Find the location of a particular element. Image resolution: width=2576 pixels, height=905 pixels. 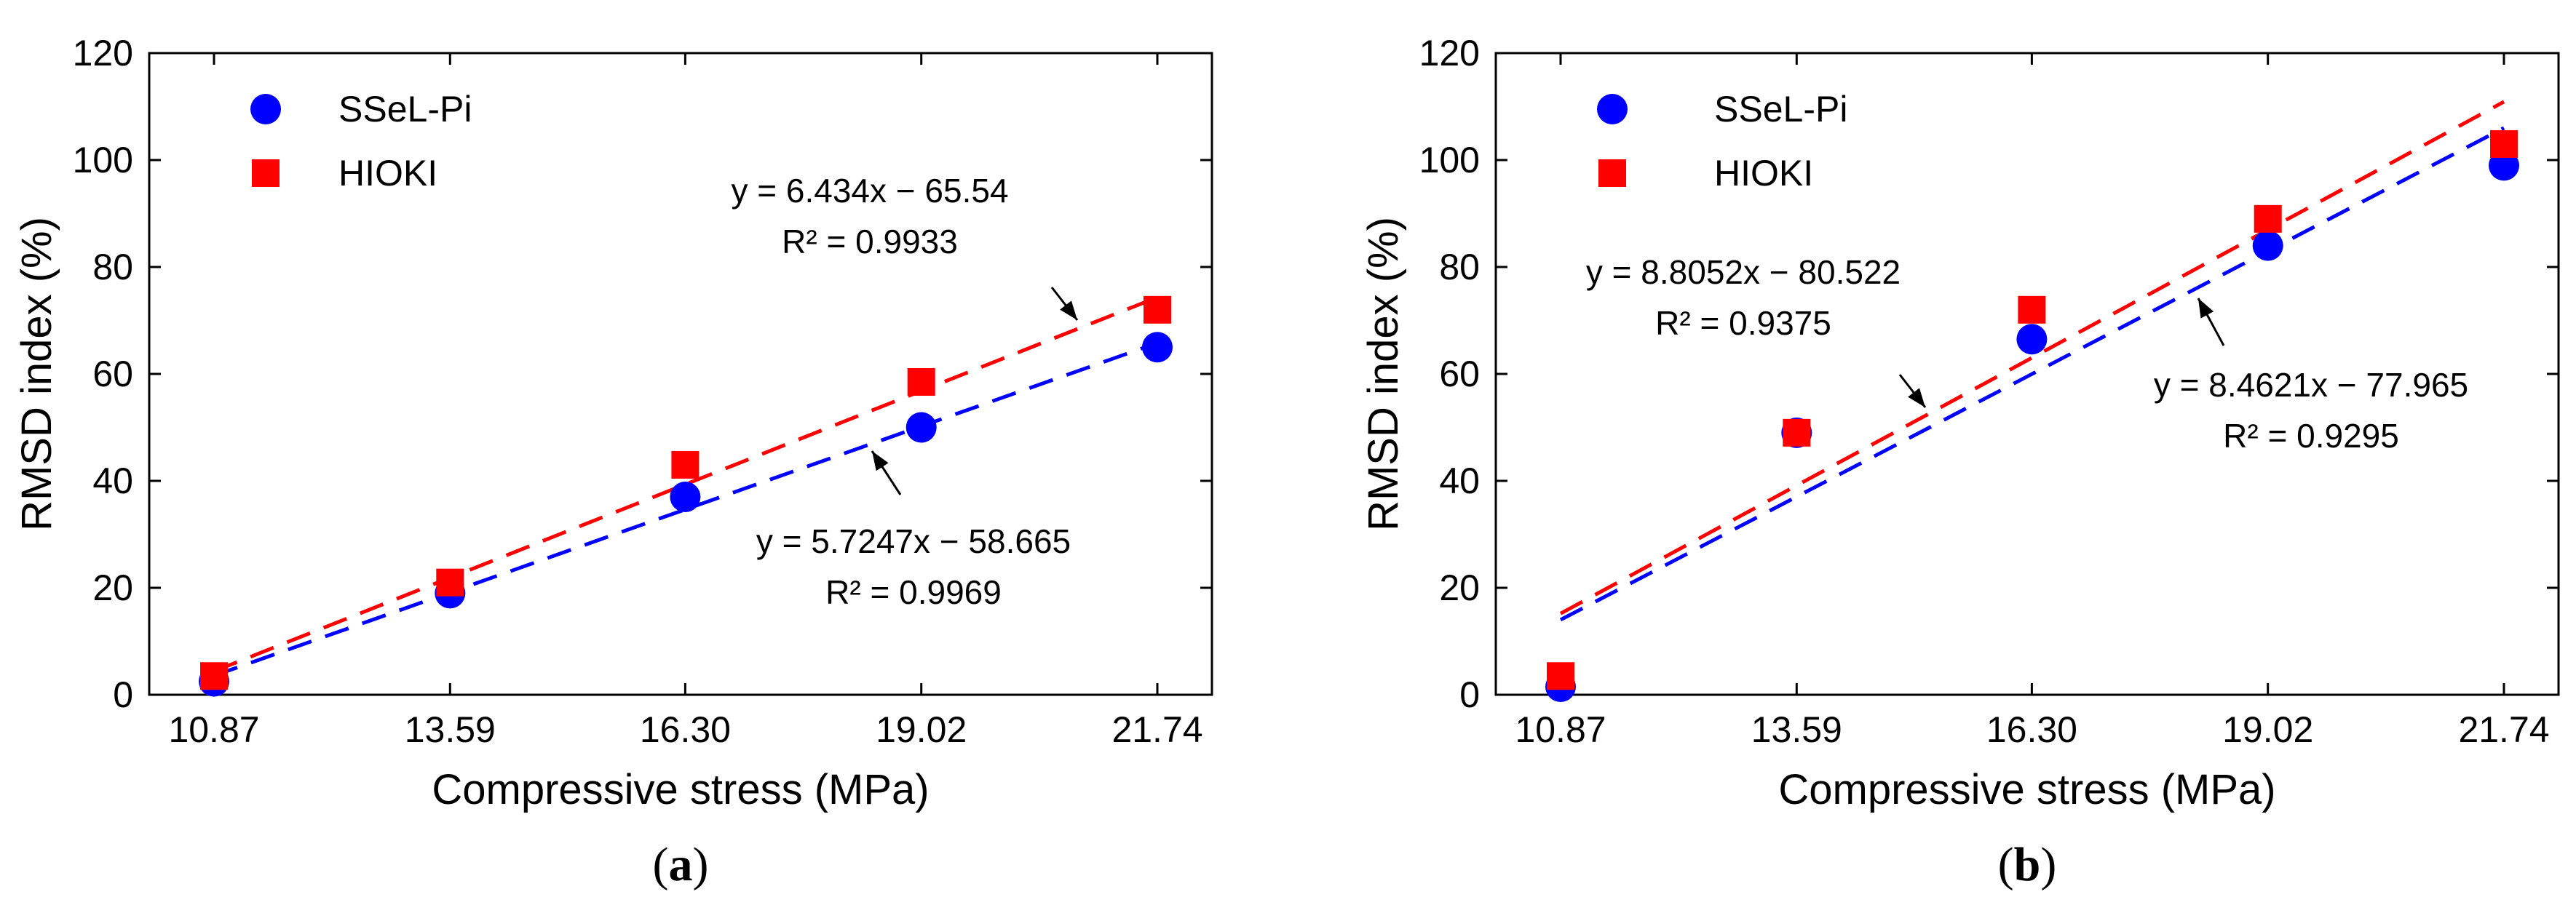

trendline-equation: y = 5.7247x − 58.665 is located at coordinates (913, 541).